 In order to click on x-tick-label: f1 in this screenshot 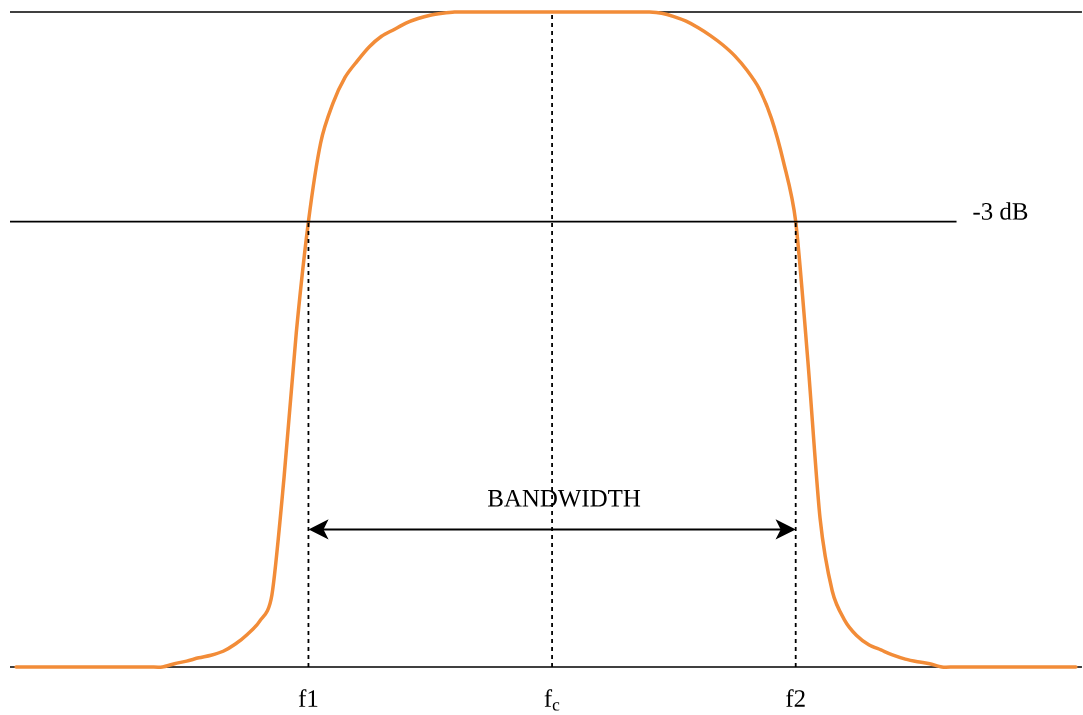, I will do `click(308, 698)`.